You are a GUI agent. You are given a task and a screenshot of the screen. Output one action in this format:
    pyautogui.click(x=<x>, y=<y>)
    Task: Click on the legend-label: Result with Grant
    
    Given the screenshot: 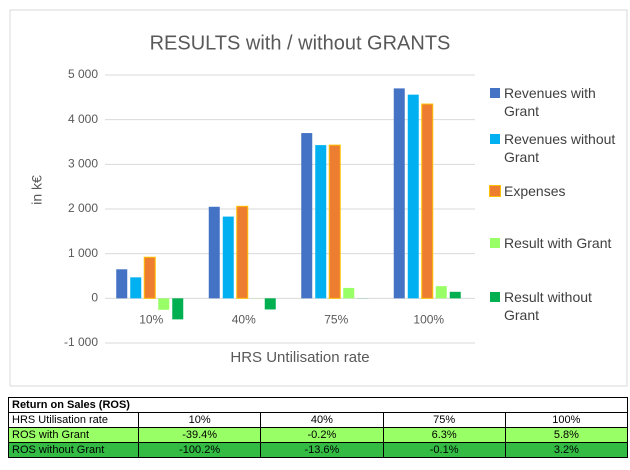 What is the action you would take?
    pyautogui.click(x=558, y=243)
    